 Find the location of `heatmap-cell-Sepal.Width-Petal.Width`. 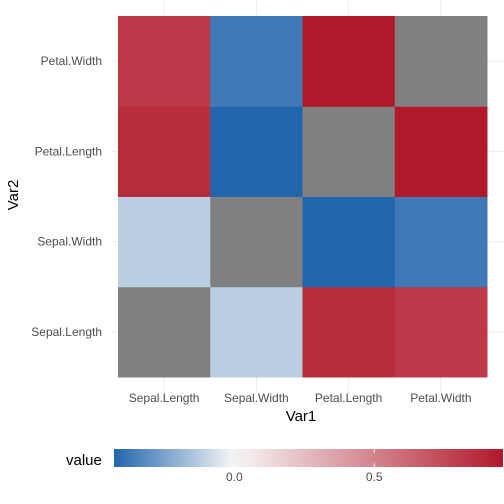

heatmap-cell-Sepal.Width-Petal.Width is located at coordinates (256, 61).